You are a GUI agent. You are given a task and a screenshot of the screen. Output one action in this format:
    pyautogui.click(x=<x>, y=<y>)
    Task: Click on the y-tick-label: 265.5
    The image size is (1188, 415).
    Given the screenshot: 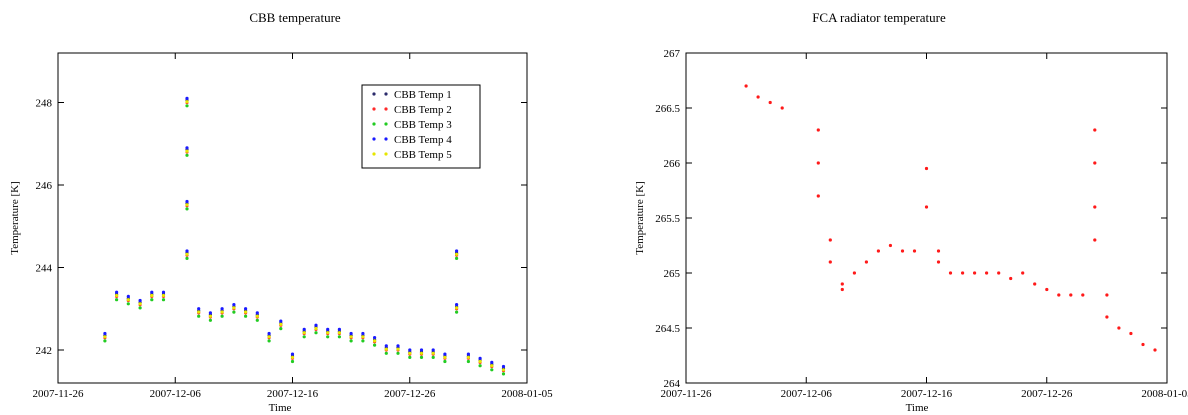 What is the action you would take?
    pyautogui.click(x=667, y=219)
    